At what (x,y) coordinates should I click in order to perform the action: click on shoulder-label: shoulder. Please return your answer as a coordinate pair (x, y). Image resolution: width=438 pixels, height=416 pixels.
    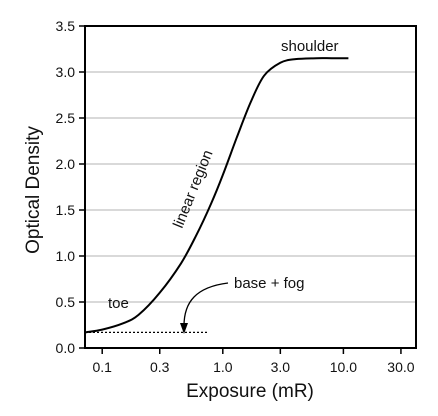
    Looking at the image, I should click on (310, 46).